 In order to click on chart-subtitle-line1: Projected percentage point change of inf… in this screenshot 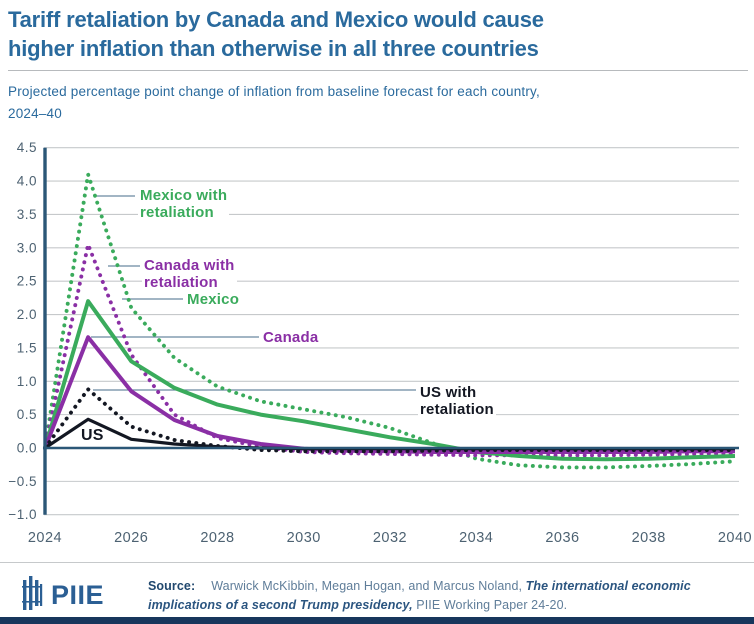, I will do `click(274, 91)`.